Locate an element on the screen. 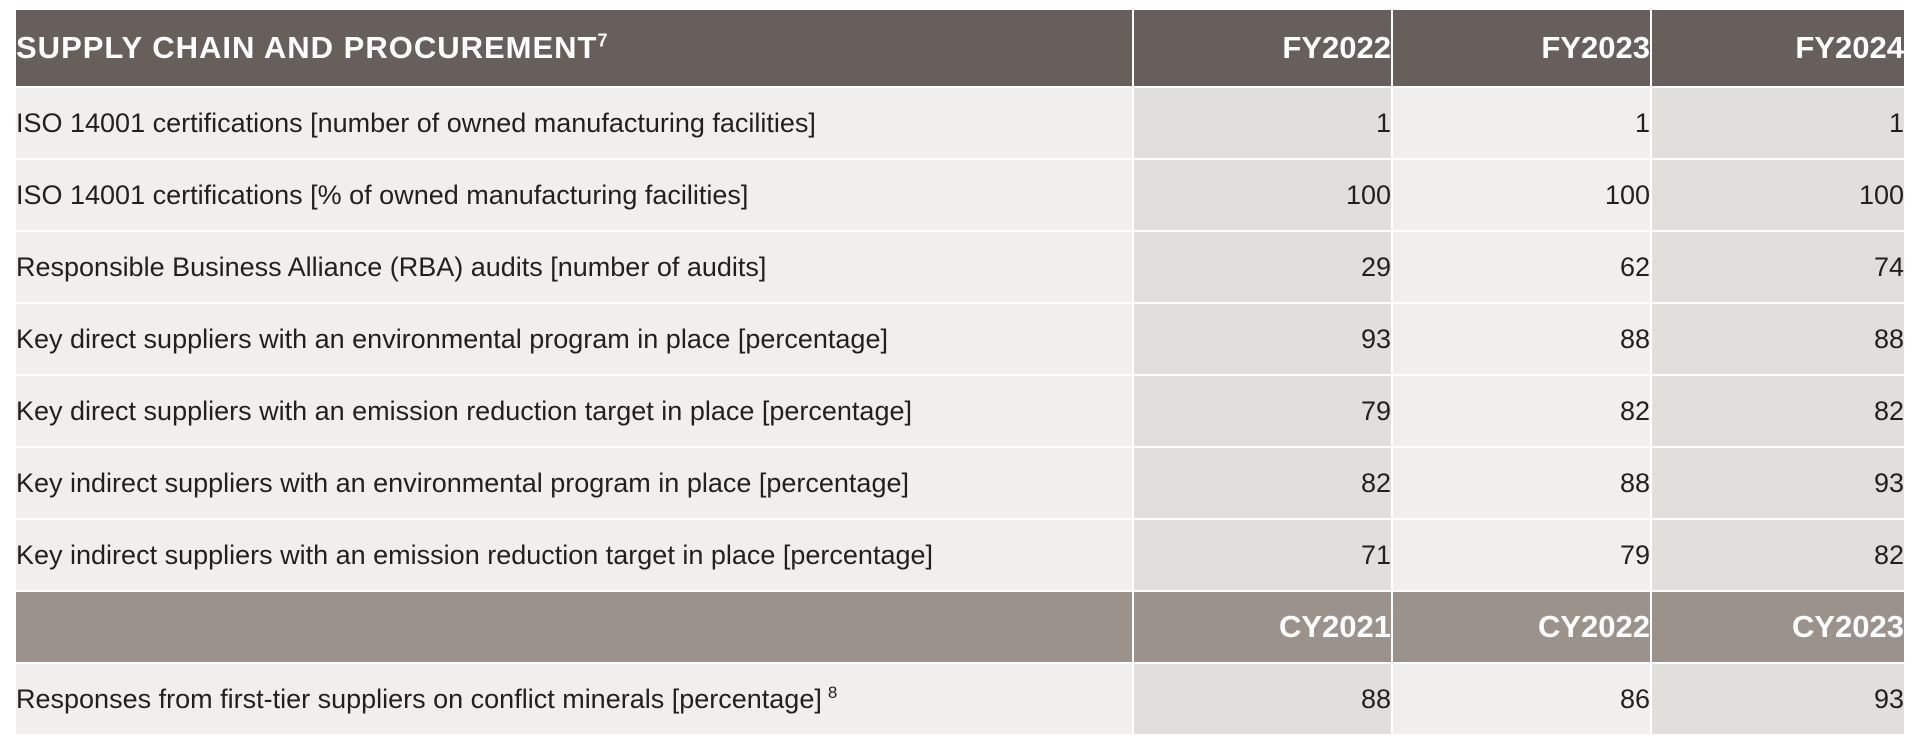 This screenshot has height=751, width=1920. calendar-year-header-blank is located at coordinates (574, 628).